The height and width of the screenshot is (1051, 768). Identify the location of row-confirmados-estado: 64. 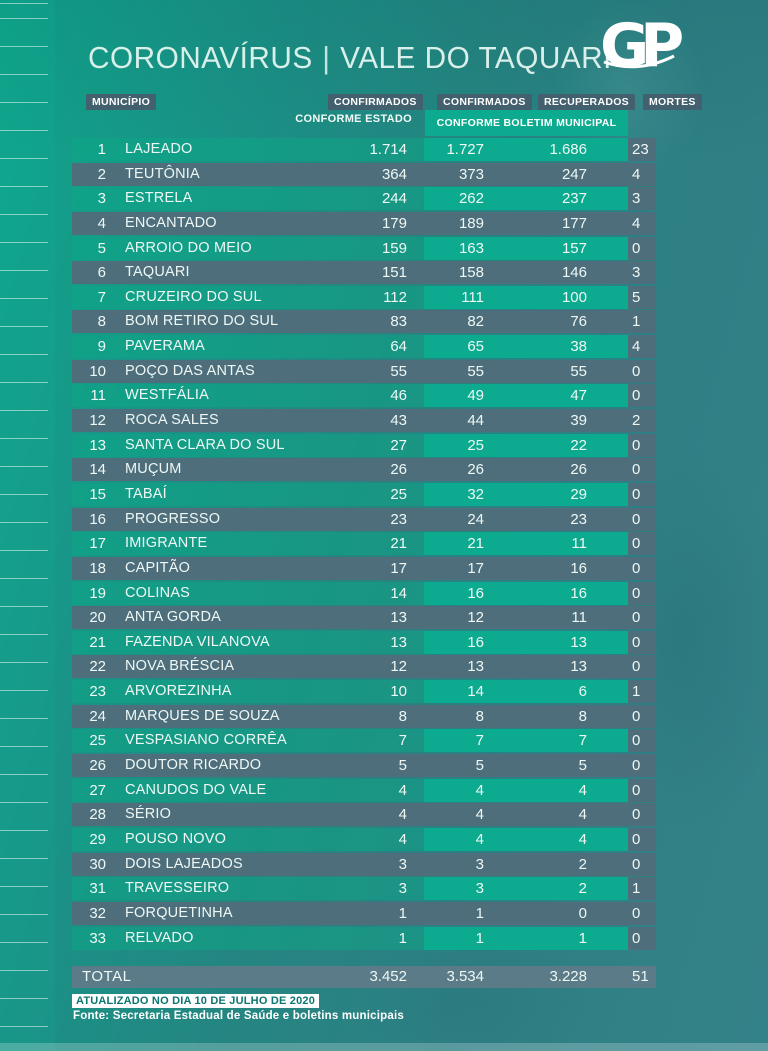
(398, 347).